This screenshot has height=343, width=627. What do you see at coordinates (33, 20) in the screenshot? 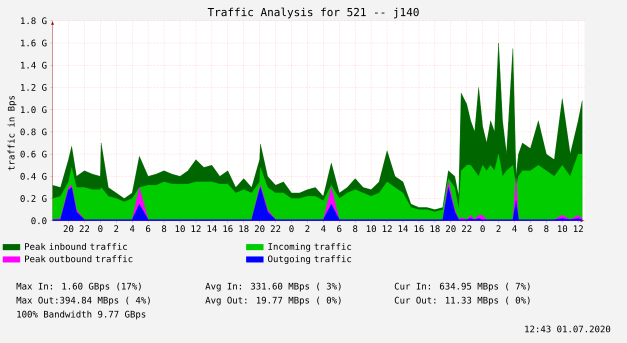
I see `y-tick-label: 1.8 G` at bounding box center [33, 20].